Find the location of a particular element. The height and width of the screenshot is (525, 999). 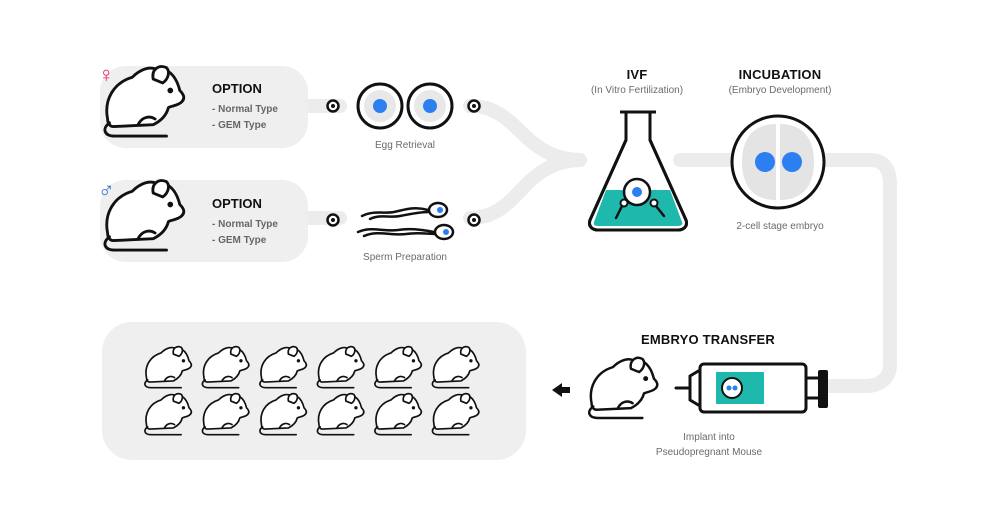

female-option-item-1: - Normal Type is located at coordinates (245, 109).